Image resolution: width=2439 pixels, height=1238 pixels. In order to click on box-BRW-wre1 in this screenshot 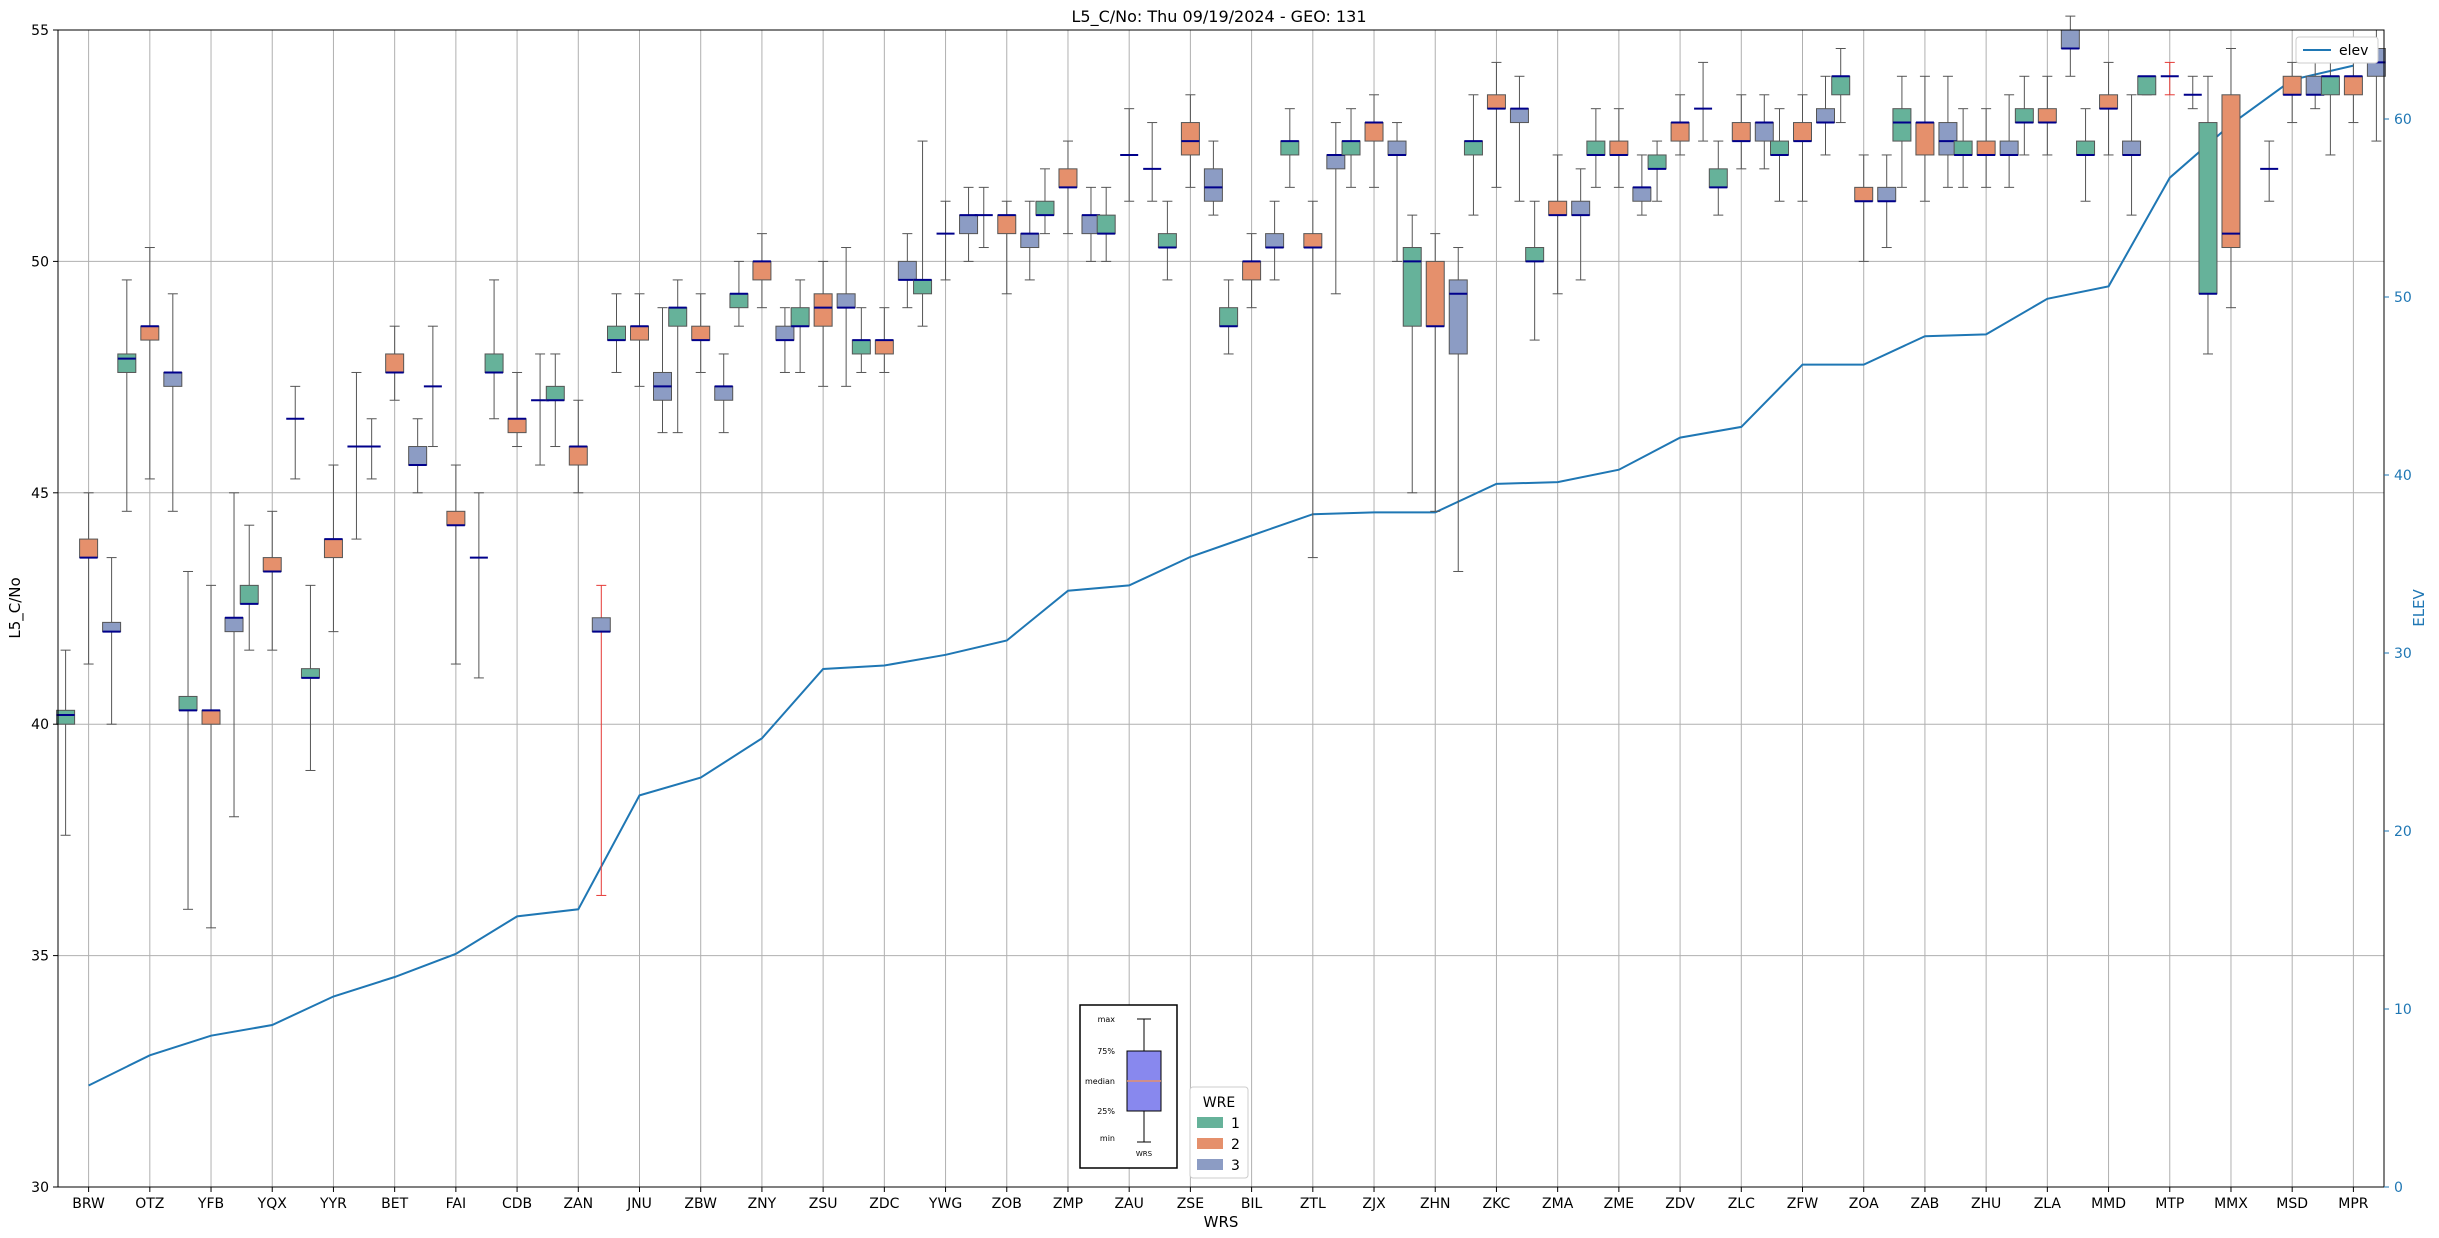, I will do `click(66, 742)`.